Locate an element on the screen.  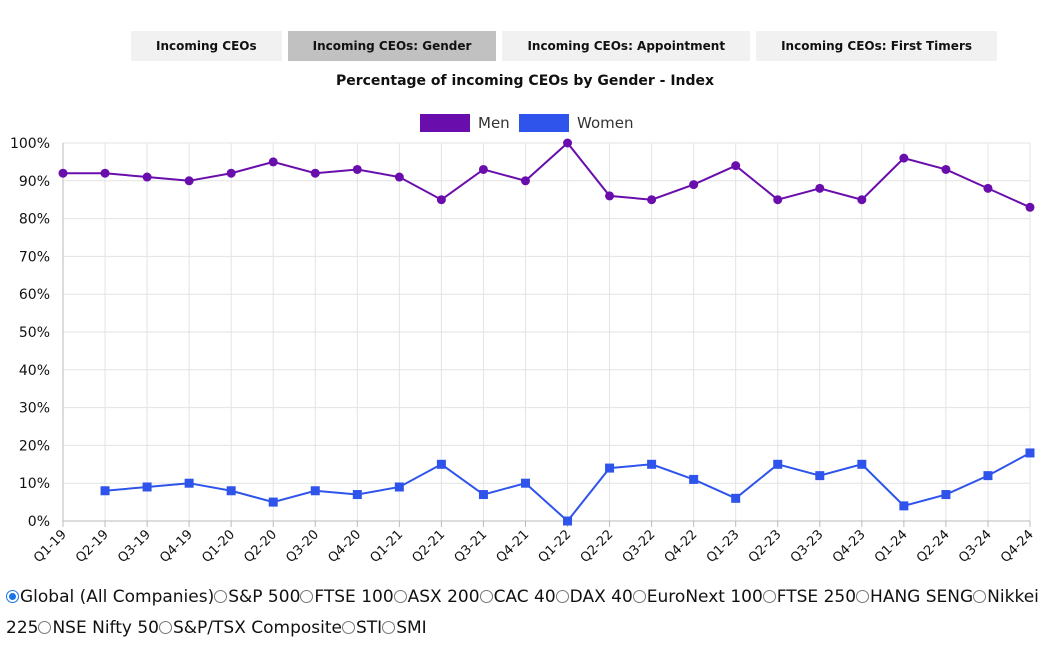
filter-cac40: CAC 40 is located at coordinates (517, 597).